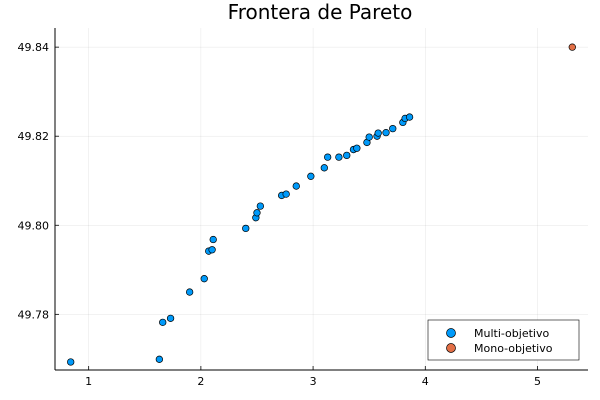 This screenshot has height=400, width=600. Describe the element at coordinates (34, 225) in the screenshot. I see `y-tick-label-1: 49.80` at that location.